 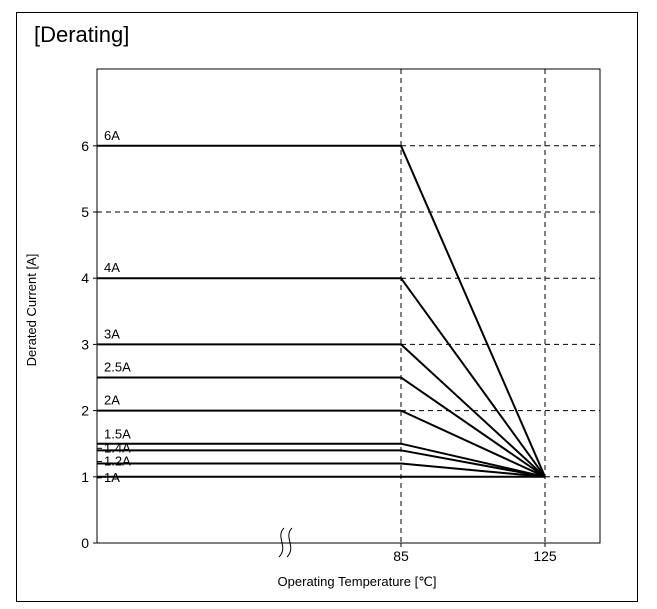 What do you see at coordinates (401, 556) in the screenshot?
I see `x-tick-label: 85` at bounding box center [401, 556].